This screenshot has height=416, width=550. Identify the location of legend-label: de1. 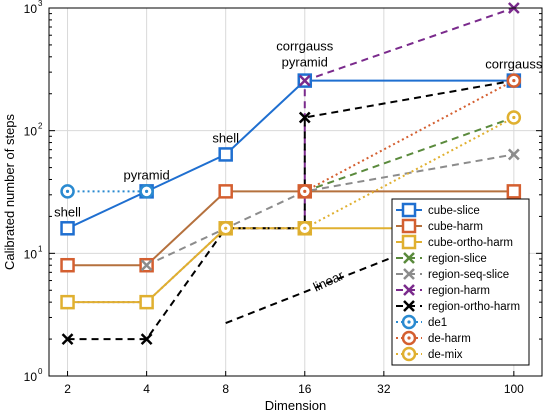
(437, 323).